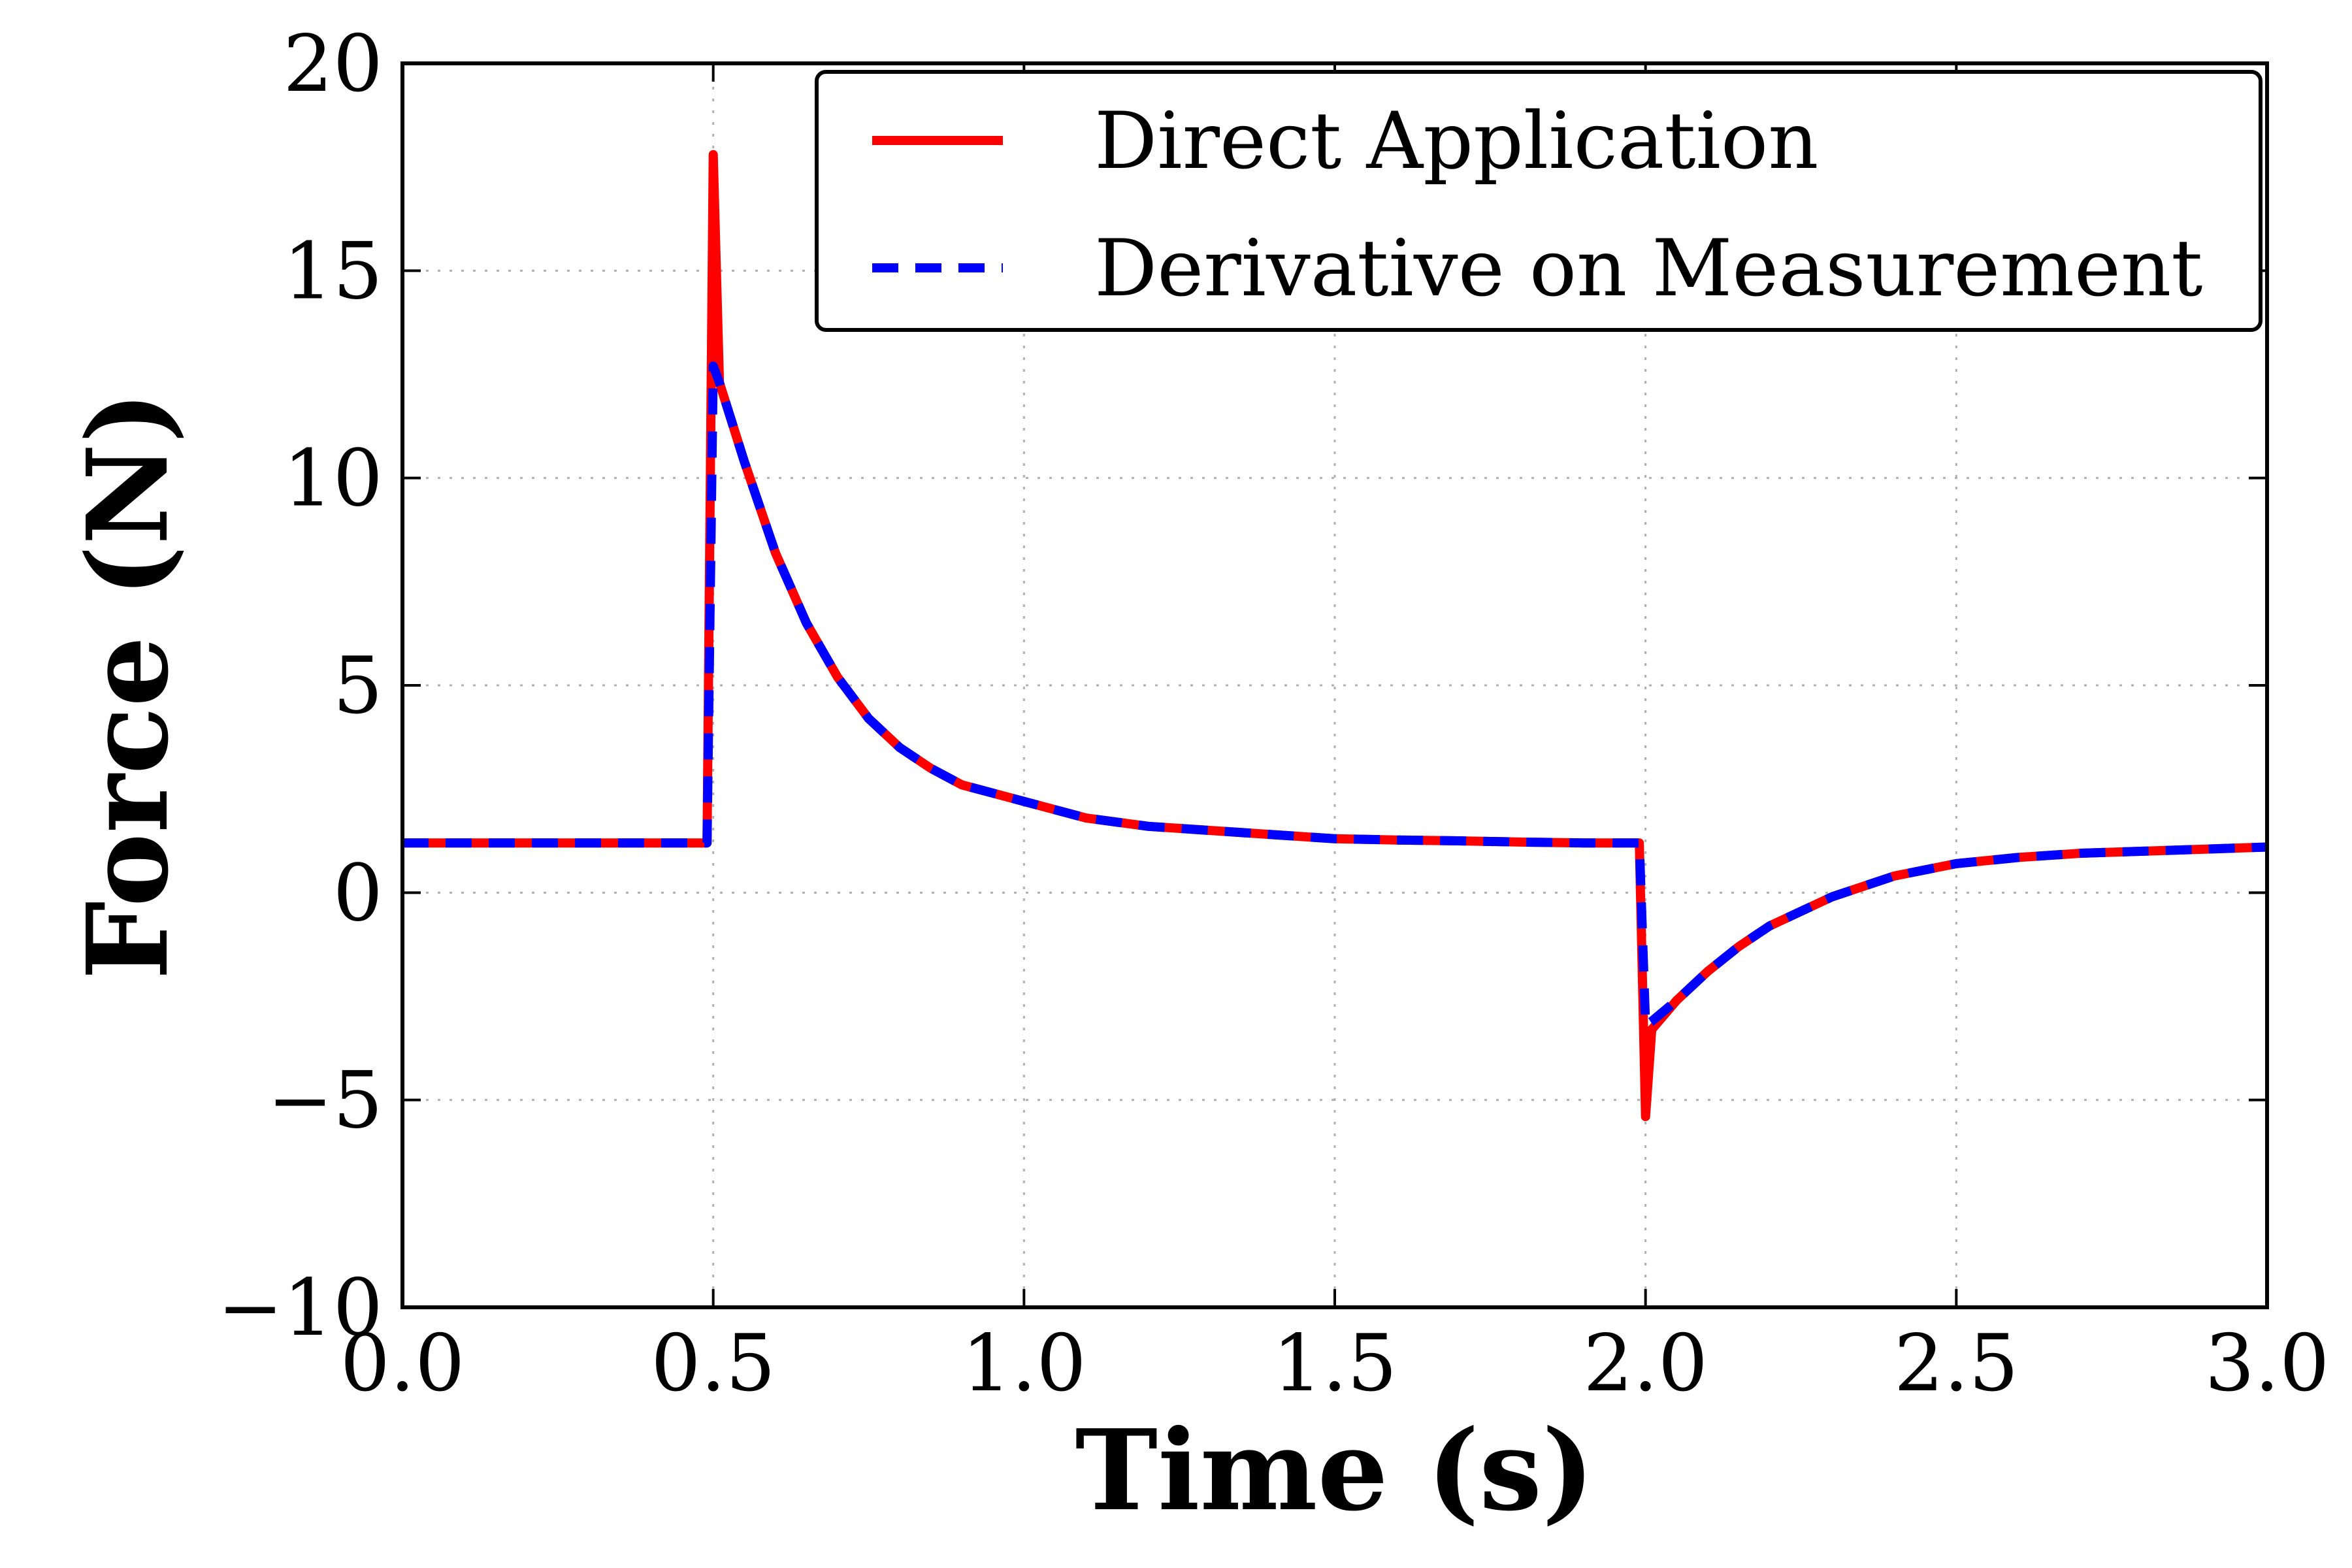  Describe the element at coordinates (2267, 1363) in the screenshot. I see `x-tick-label-6: 3.0` at that location.